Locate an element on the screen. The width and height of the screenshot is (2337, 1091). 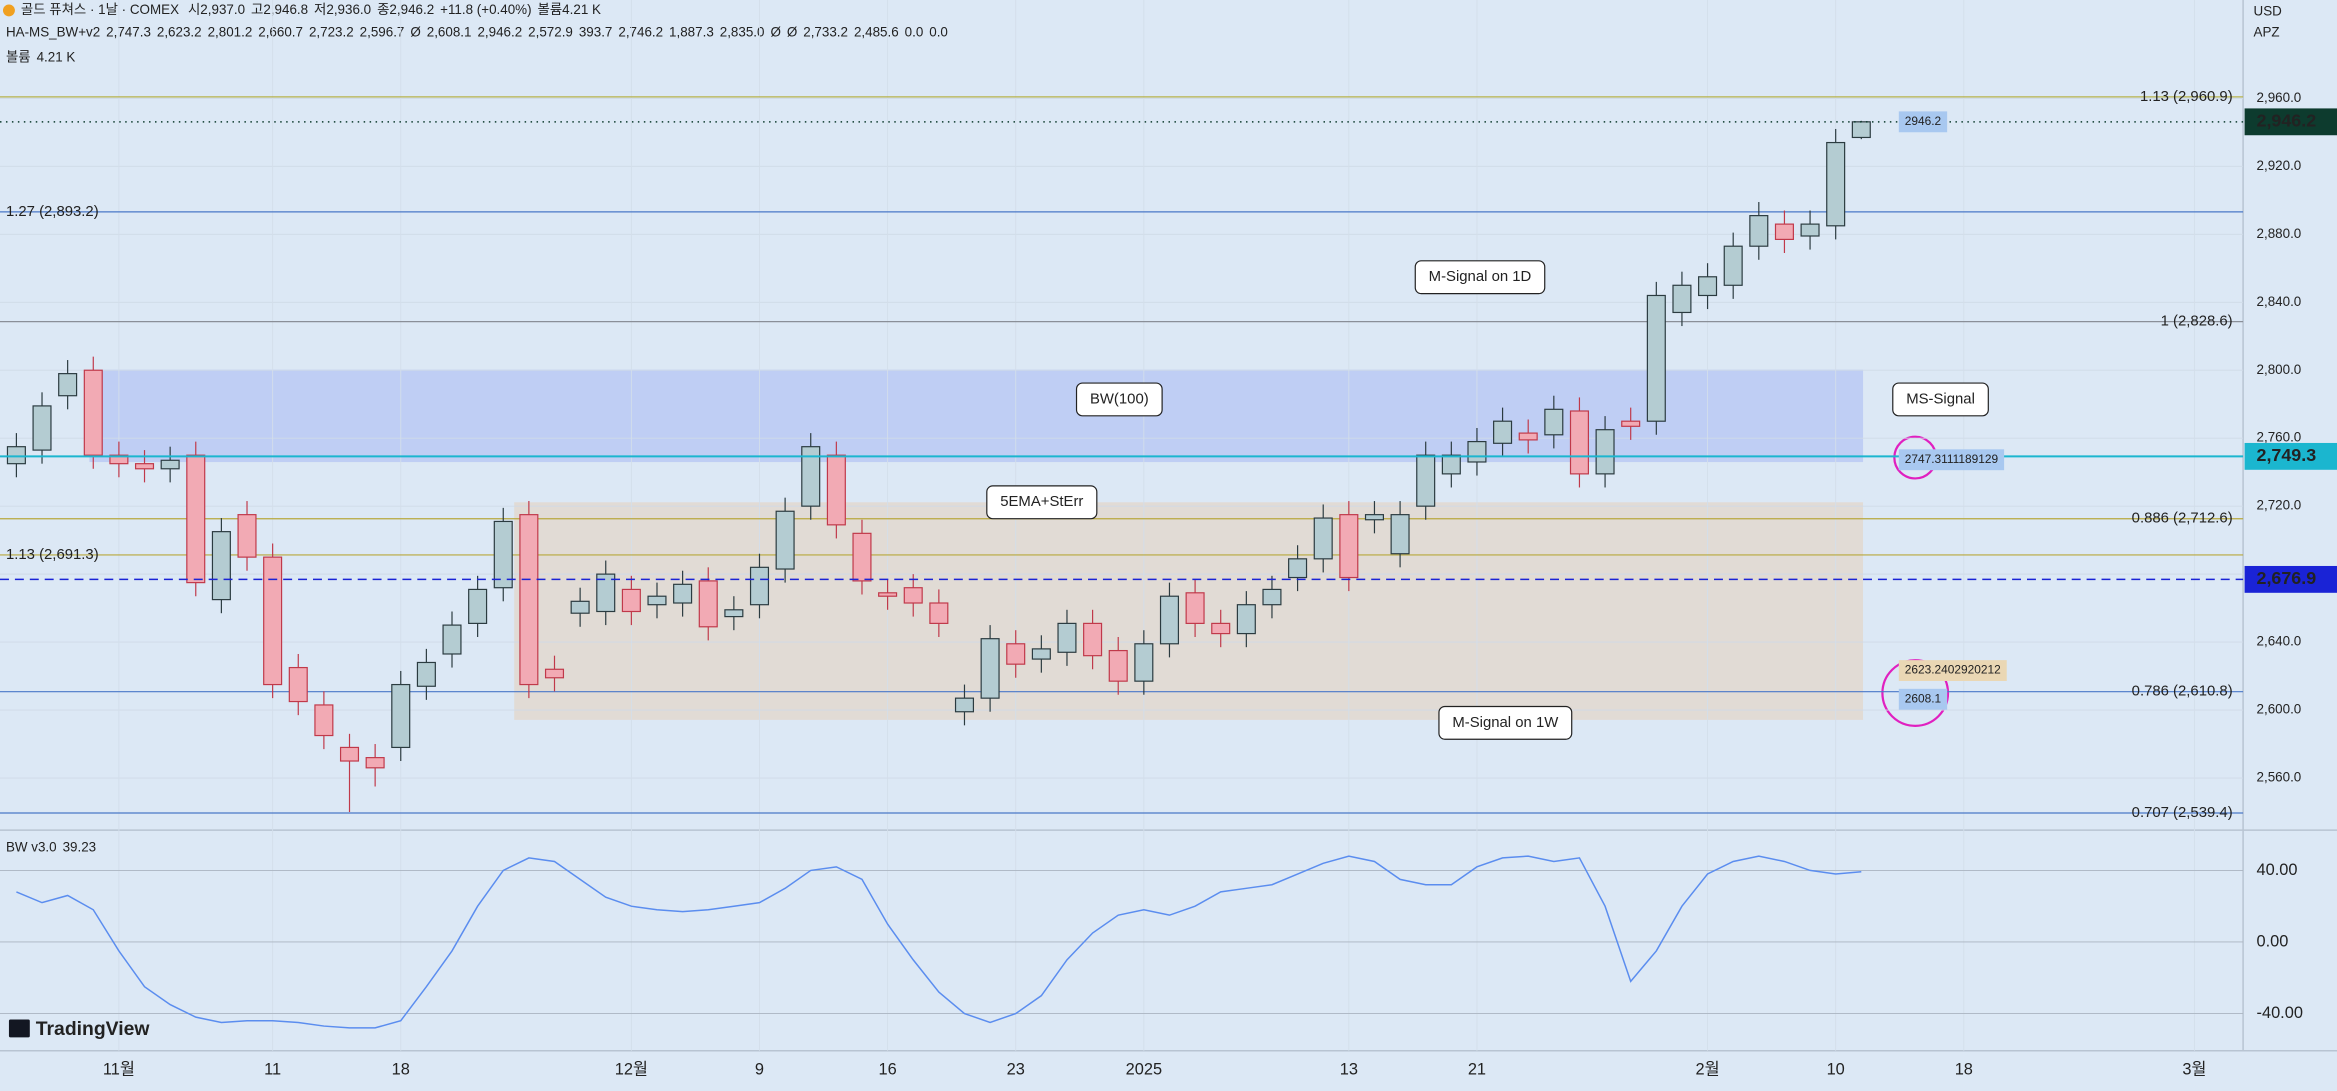
legend-text: 저2,936.0 is located at coordinates (342, 9).